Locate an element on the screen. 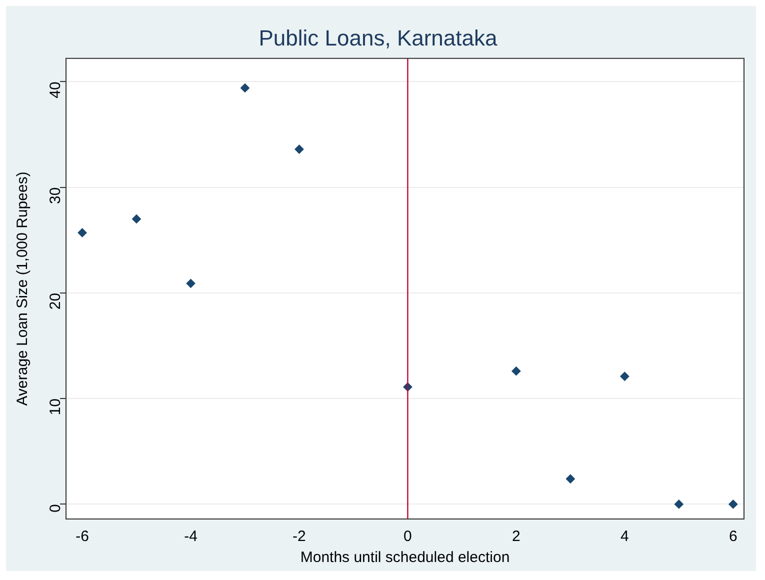 This screenshot has height=580, width=765. x-tick-label: -4 is located at coordinates (191, 537).